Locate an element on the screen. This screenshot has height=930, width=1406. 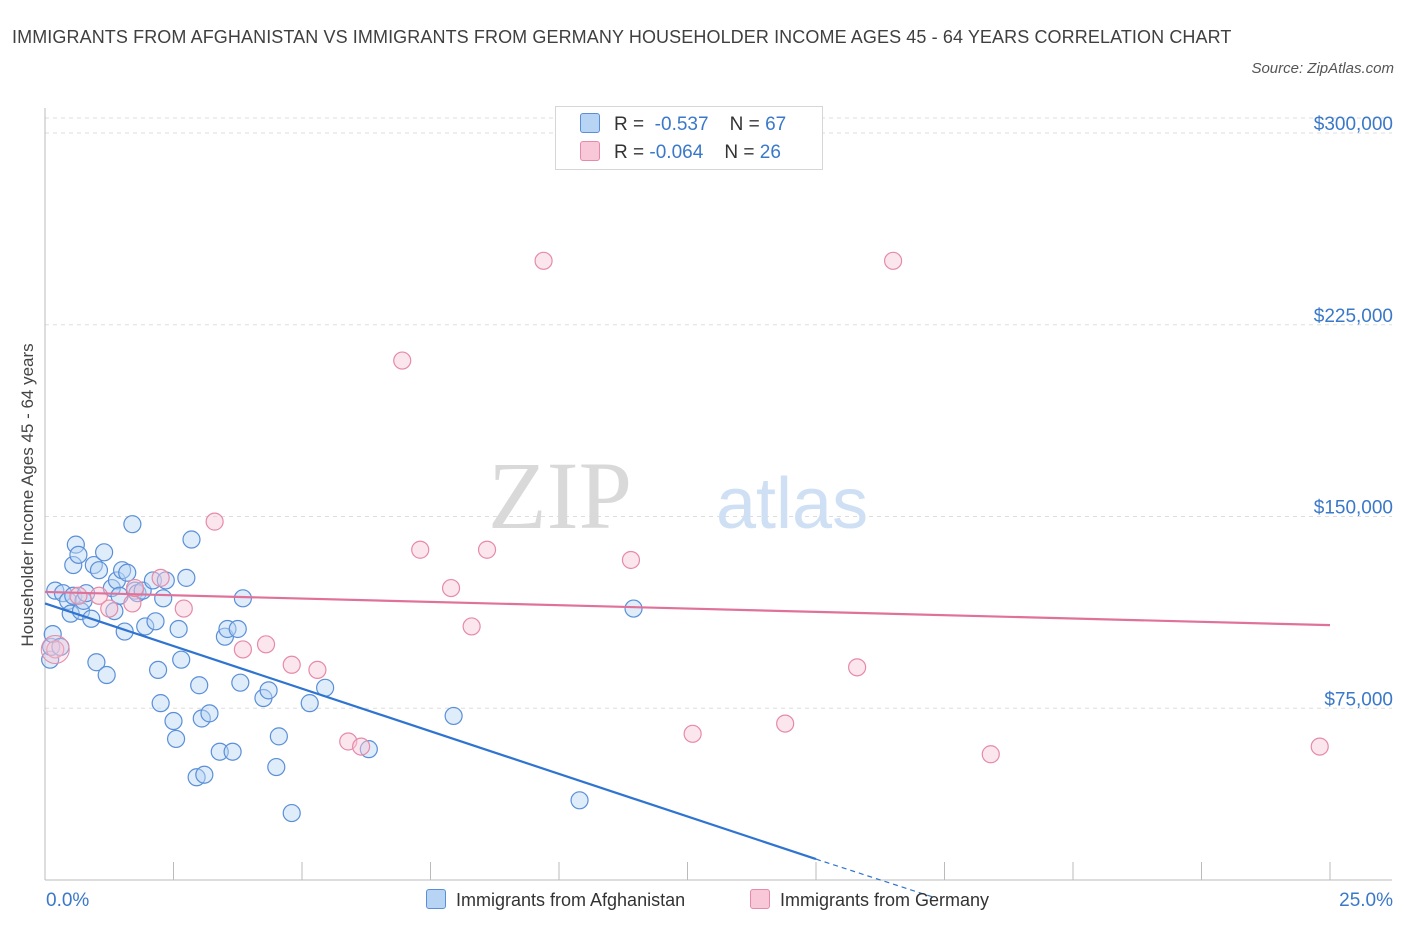
afghanistan-swatch-icon is located at coordinates (590, 123).